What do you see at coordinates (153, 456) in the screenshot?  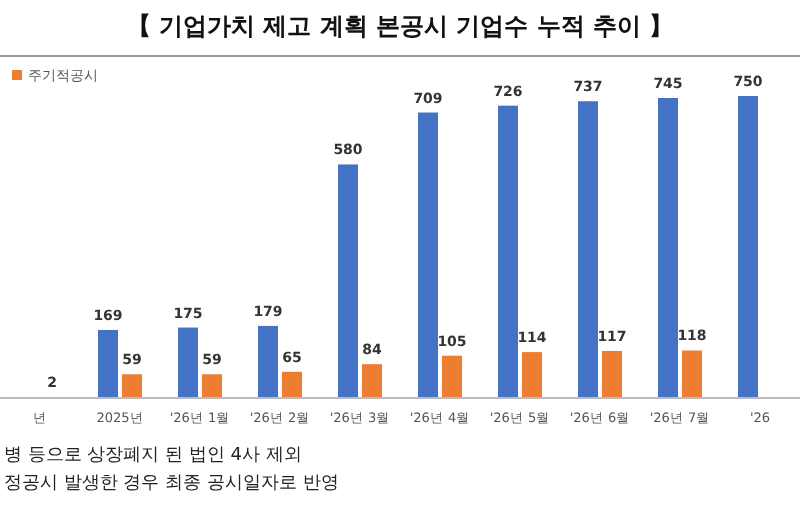 I see `text: 병 등으로 상장폐지 된 법인 4사 제외` at bounding box center [153, 456].